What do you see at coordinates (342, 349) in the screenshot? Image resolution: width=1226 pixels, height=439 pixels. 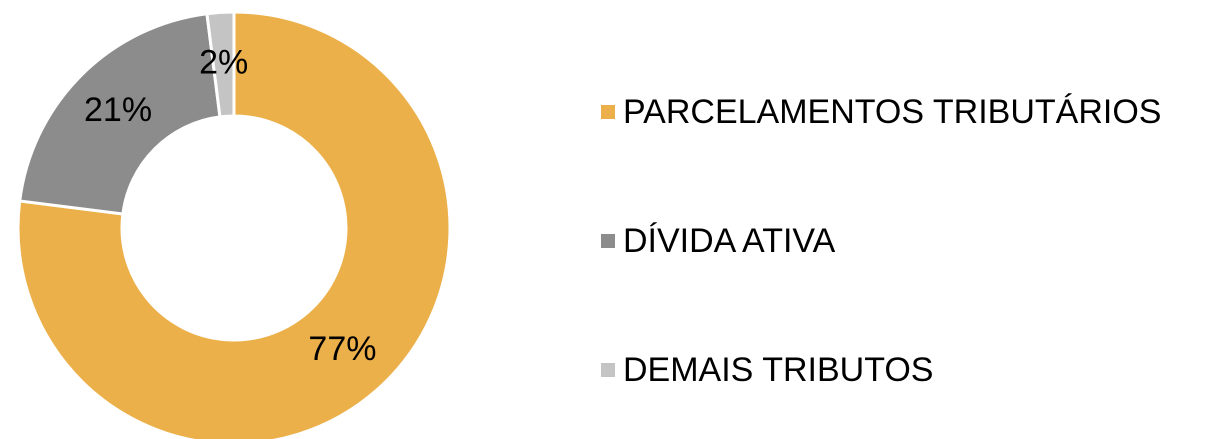 I see `data-label: 77%` at bounding box center [342, 349].